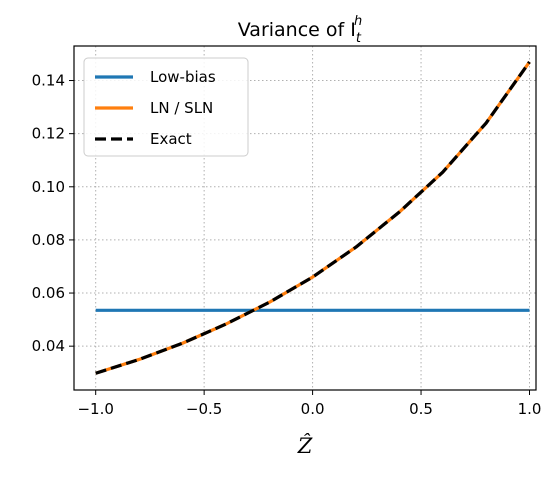 This screenshot has width=548, height=477. I want to click on y-tick-label: 0.10, so click(48, 187).